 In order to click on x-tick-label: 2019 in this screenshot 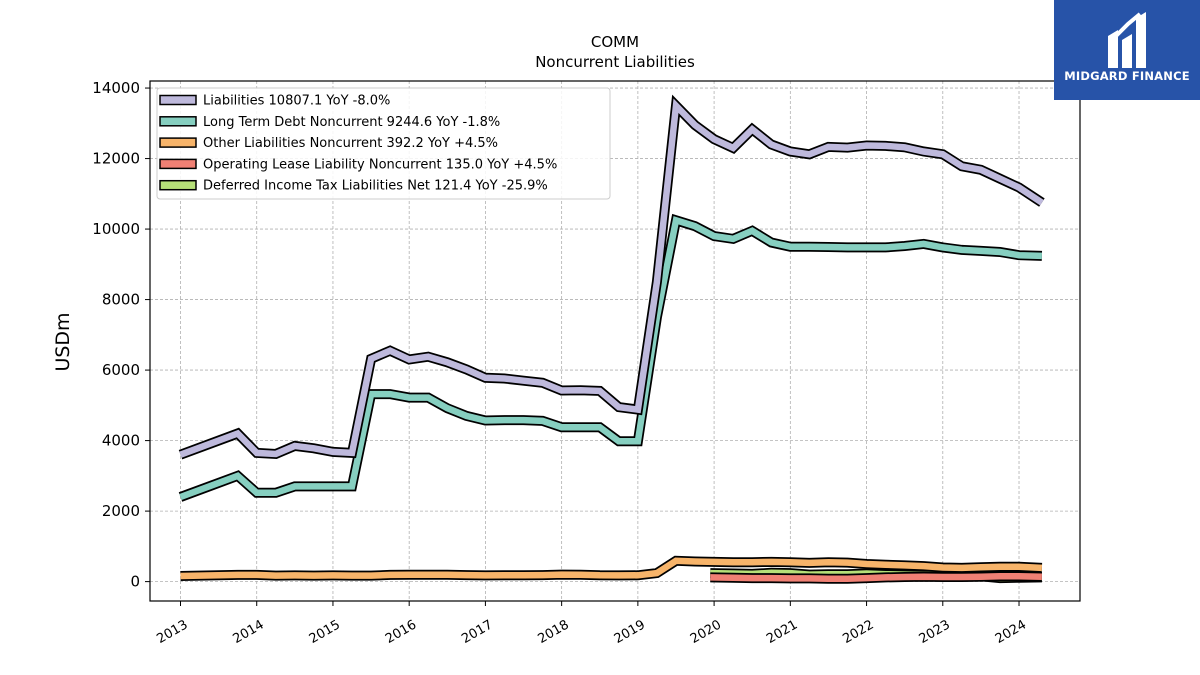, I will do `click(630, 632)`.